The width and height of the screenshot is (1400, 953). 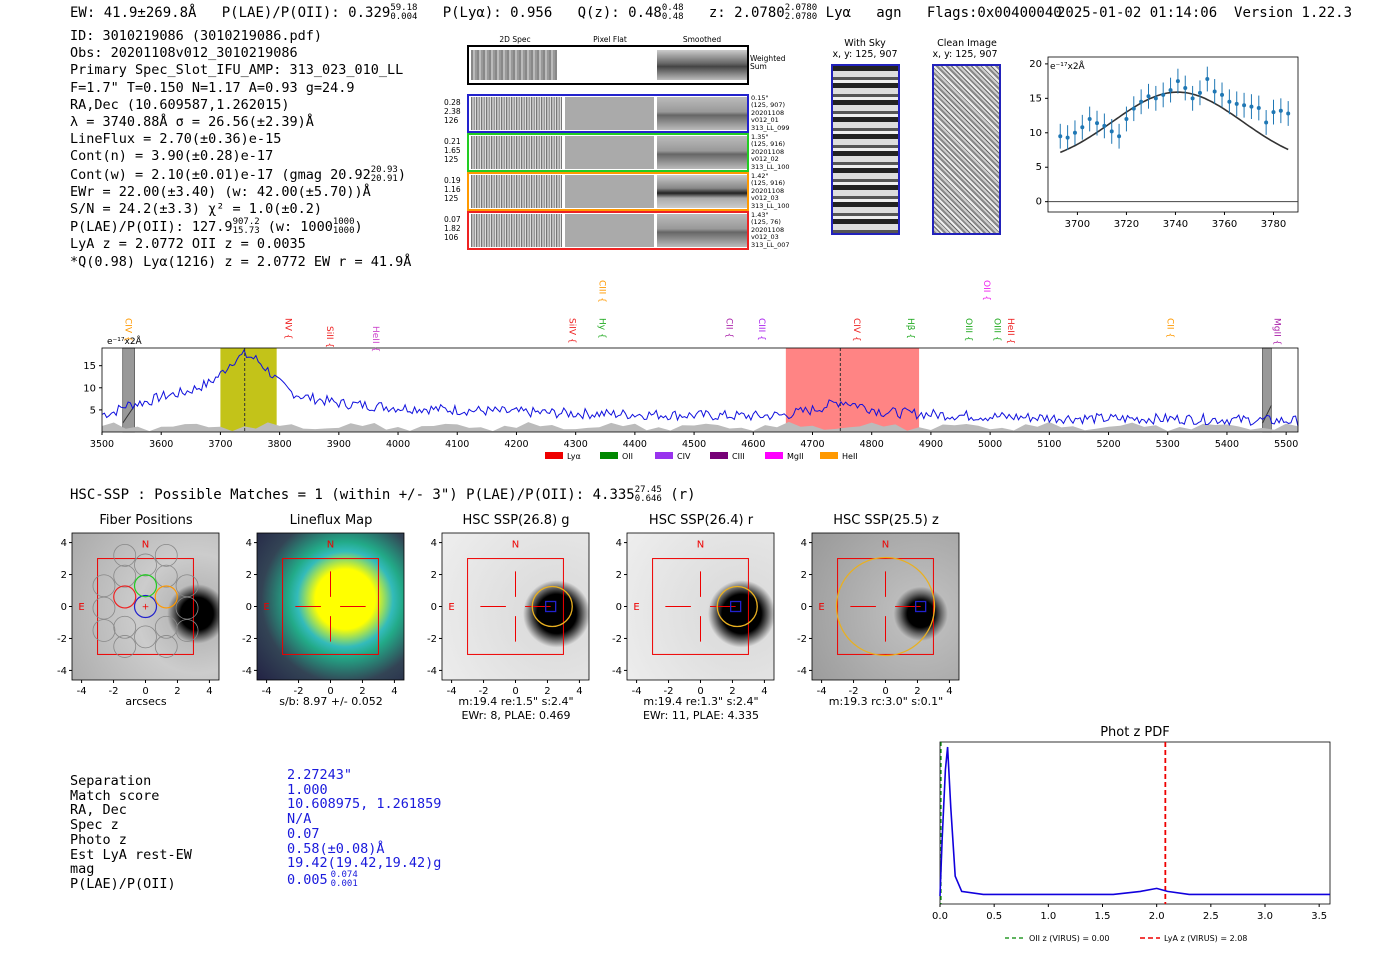 I want to click on hsc-panel-caption1: arcsecs, so click(x=146, y=701).